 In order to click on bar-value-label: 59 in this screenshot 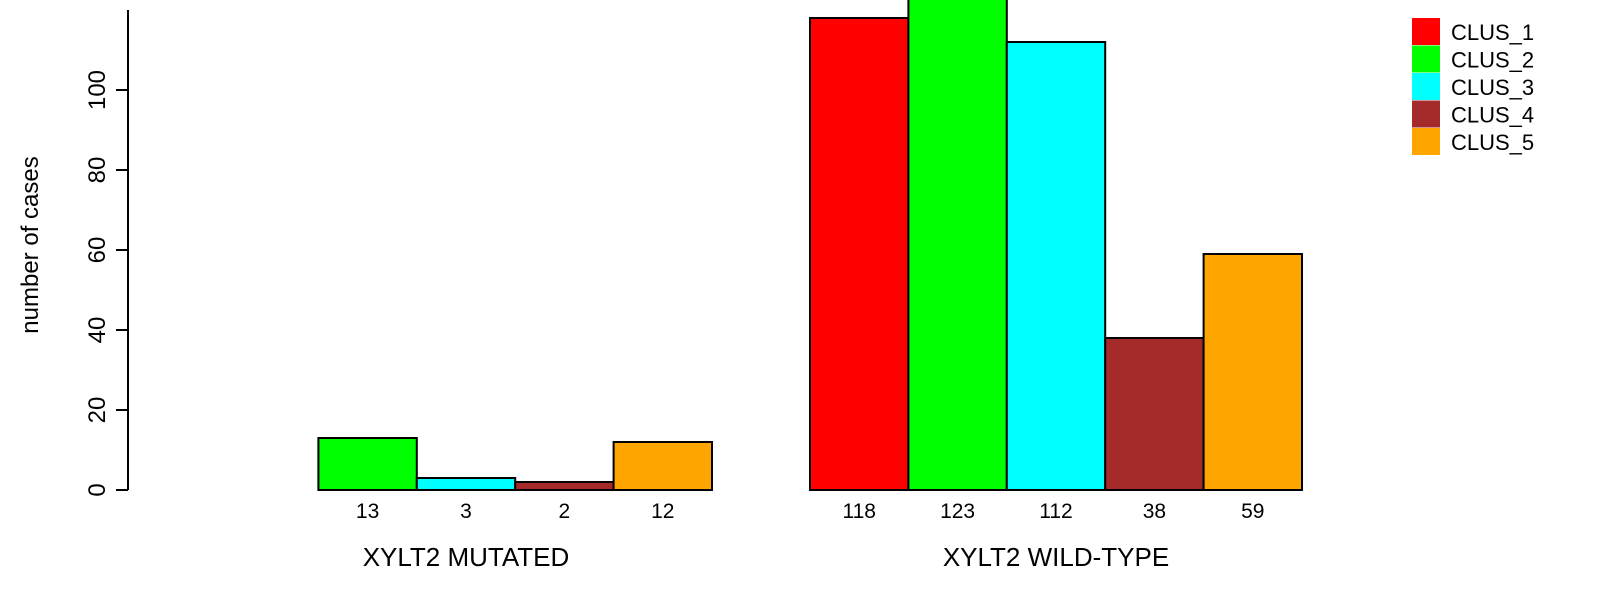, I will do `click(1252, 511)`.